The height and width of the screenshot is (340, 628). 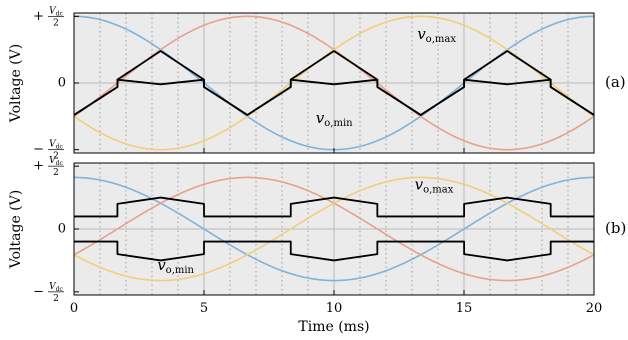 I want to click on panel-b-ytick-denominator-2: 2, so click(x=56, y=299).